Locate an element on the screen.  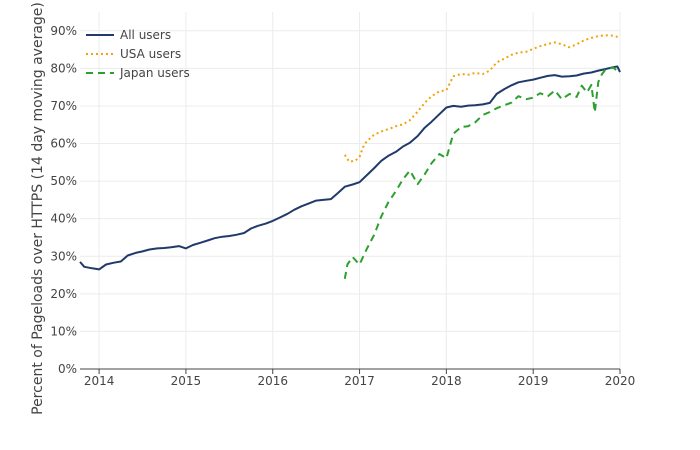
x-tick-label: 2020 is located at coordinates (620, 381).